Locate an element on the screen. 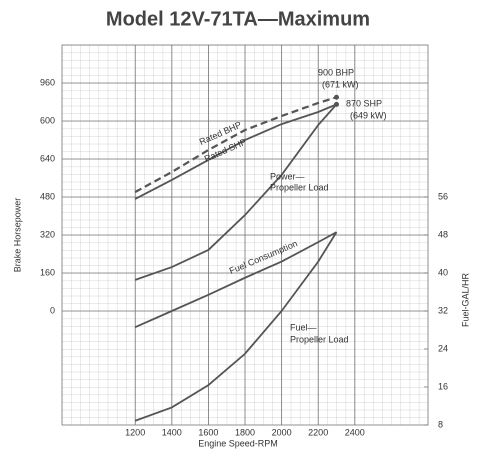  y2-tick-label: 24 is located at coordinates (443, 348).